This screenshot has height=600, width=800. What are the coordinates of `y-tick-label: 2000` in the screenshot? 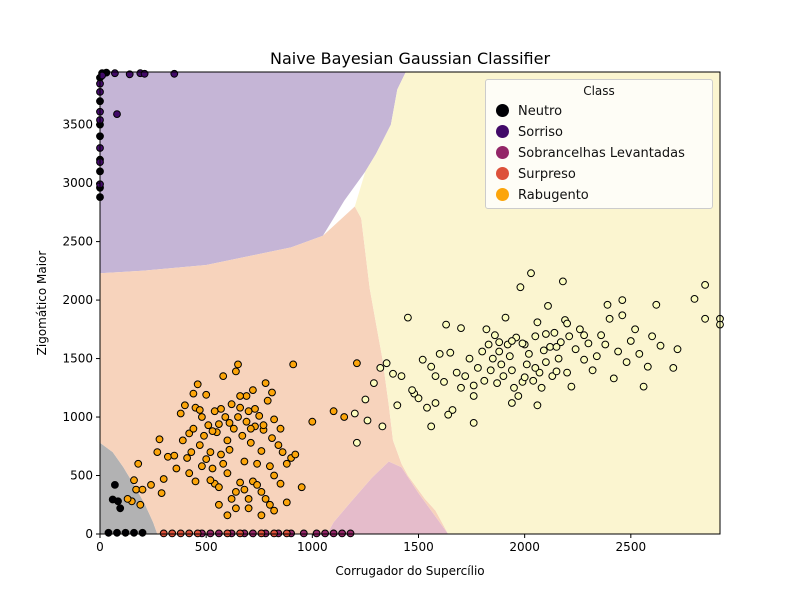 It's located at (77, 300).